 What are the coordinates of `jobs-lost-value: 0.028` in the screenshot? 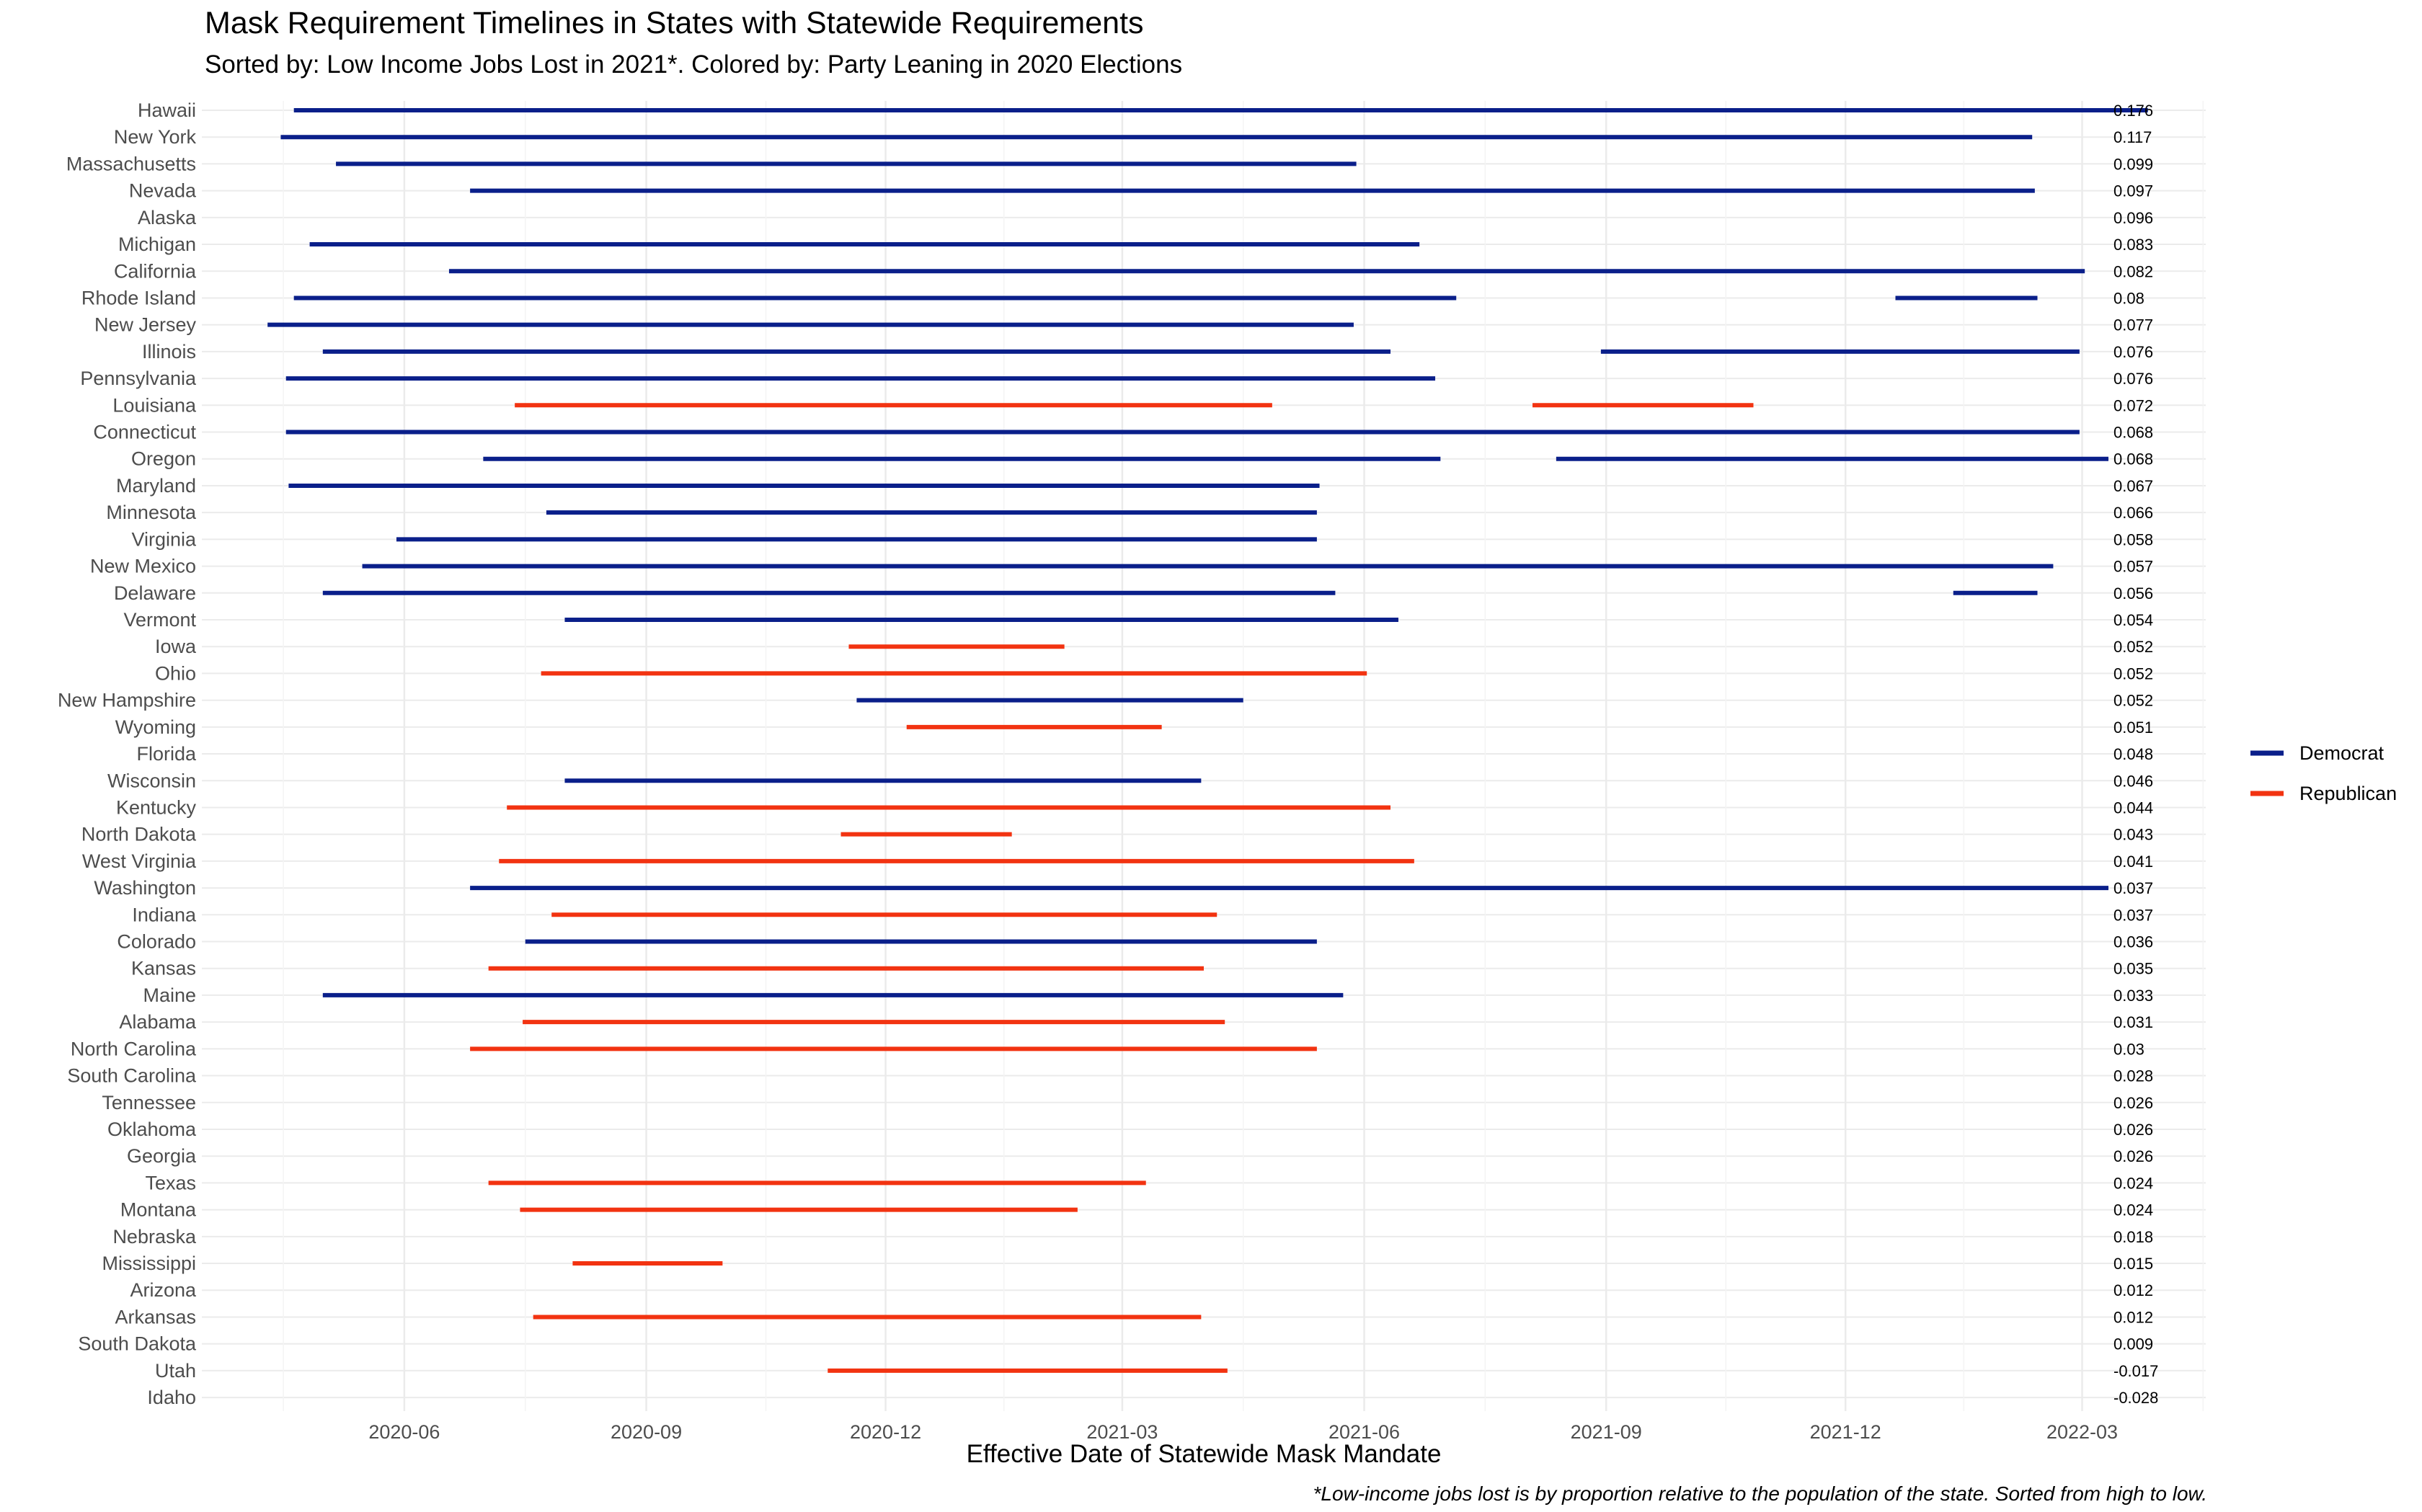 It's located at (2133, 1076).